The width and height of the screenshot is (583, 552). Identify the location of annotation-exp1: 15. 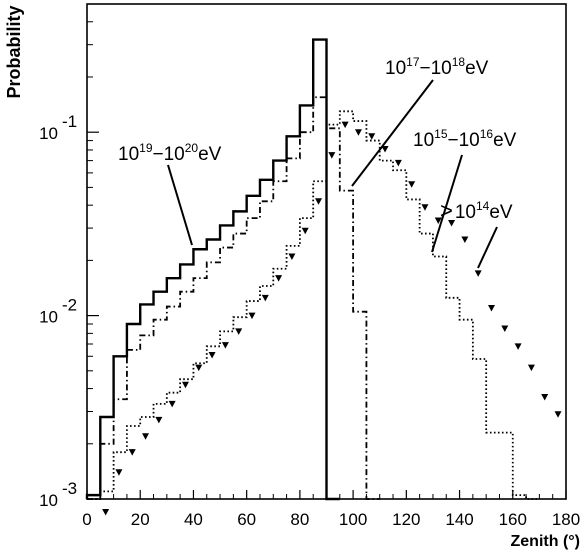
(441, 134).